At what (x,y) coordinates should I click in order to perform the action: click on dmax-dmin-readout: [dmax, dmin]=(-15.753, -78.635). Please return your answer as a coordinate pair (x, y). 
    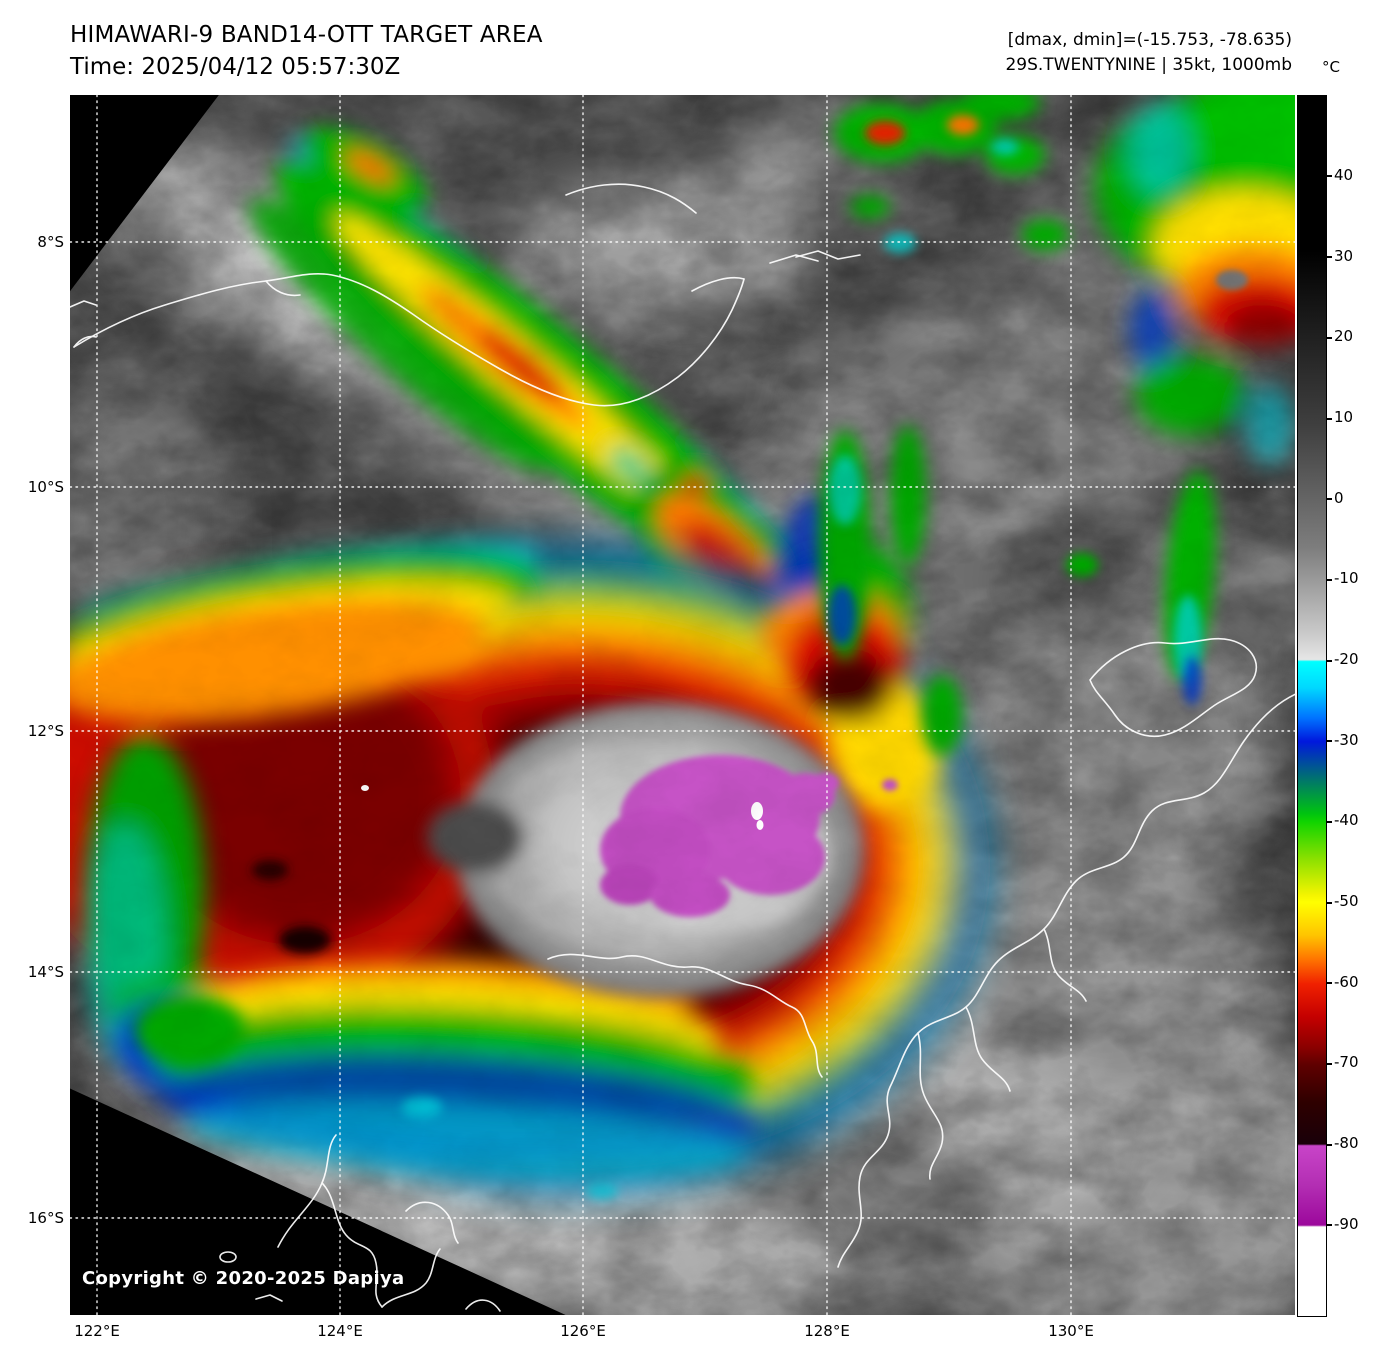
    Looking at the image, I should click on (1149, 40).